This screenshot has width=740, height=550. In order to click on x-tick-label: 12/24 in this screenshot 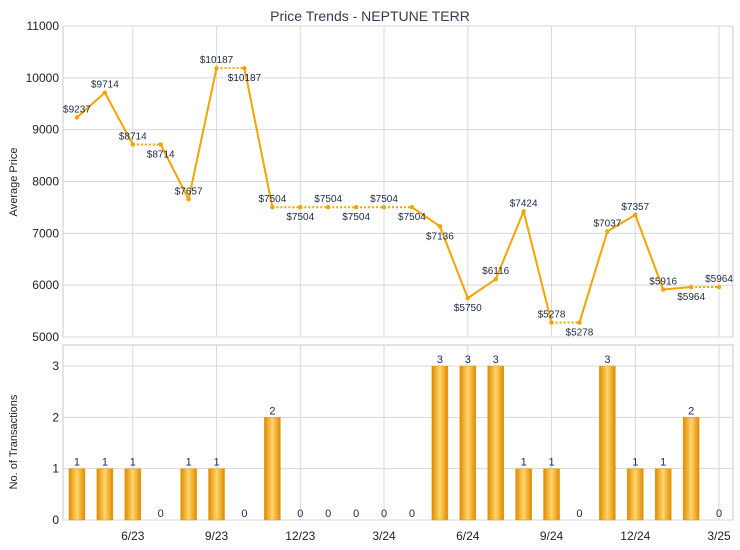, I will do `click(635, 536)`.